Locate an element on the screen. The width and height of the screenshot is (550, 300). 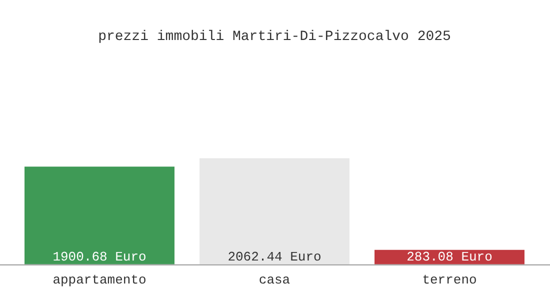
x-tick-label: casa is located at coordinates (274, 280).